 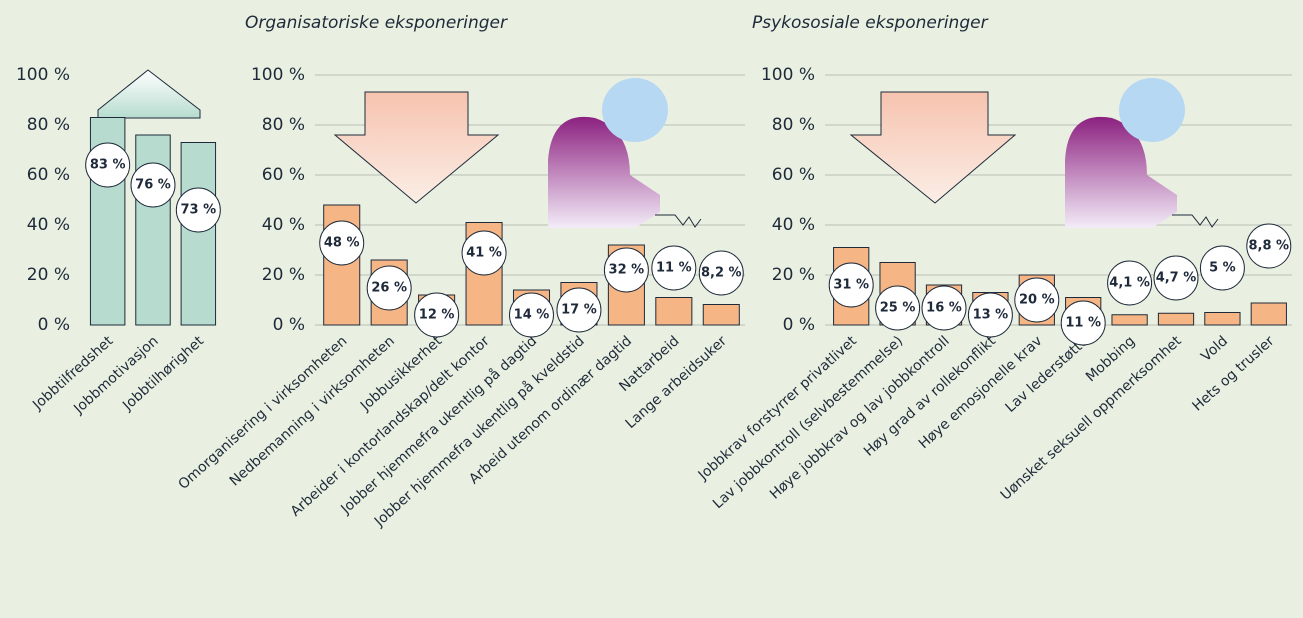 I want to click on value-label: 4,7 %, so click(x=1176, y=278).